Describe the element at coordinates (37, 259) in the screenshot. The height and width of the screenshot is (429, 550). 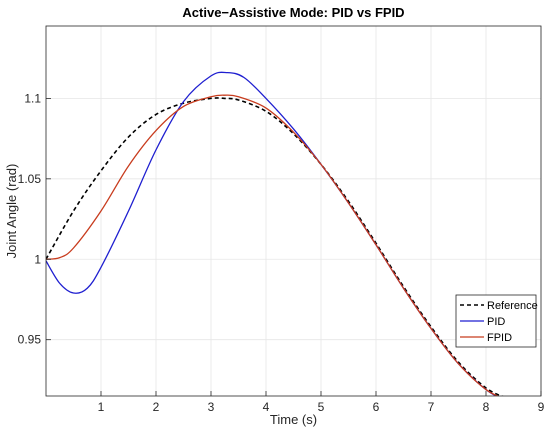
I see `y-tick-label: 1` at that location.